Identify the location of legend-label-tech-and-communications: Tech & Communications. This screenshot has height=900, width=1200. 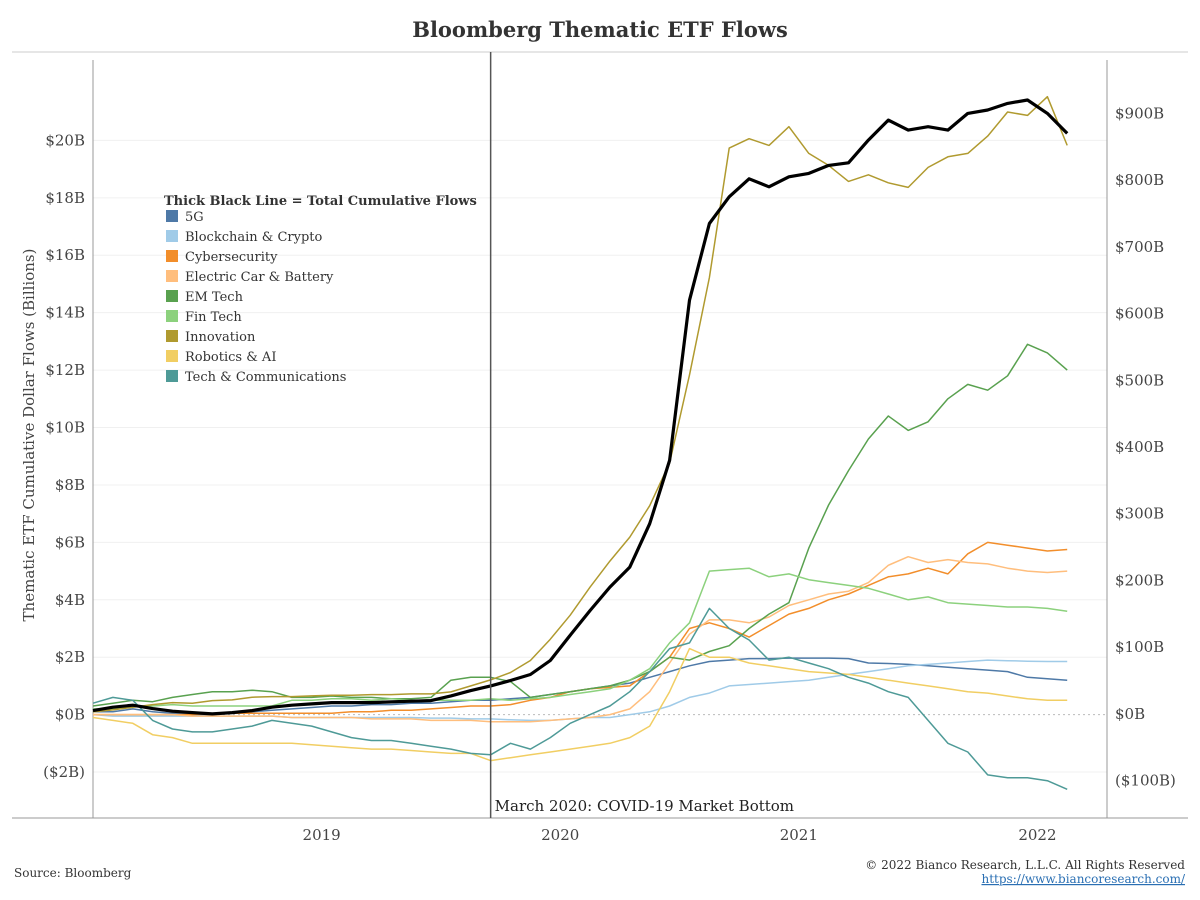
(265, 377).